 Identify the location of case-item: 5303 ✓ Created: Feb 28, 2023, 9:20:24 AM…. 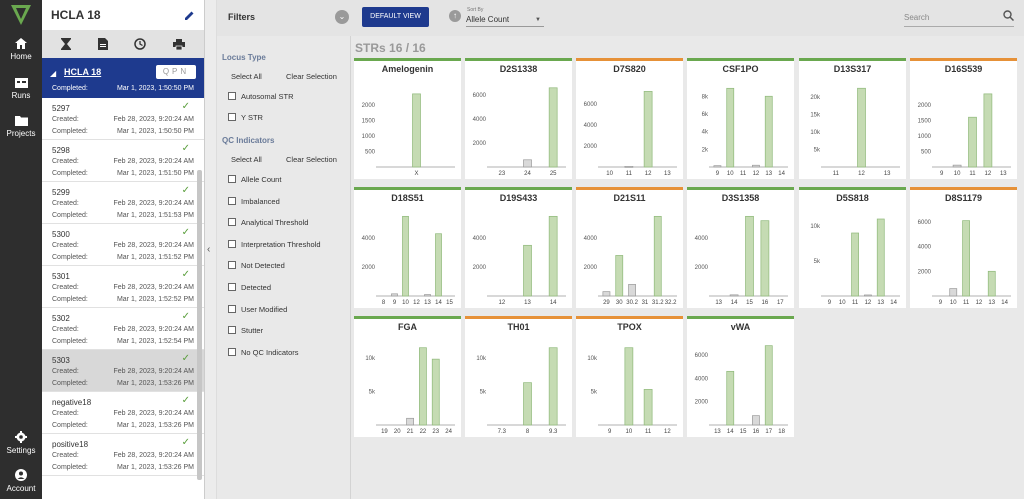
(123, 371).